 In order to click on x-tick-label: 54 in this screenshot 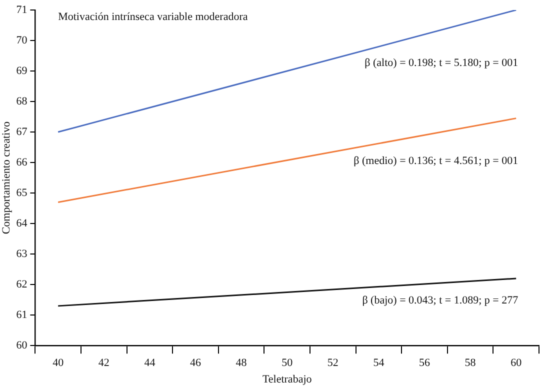, I will do `click(379, 363)`.